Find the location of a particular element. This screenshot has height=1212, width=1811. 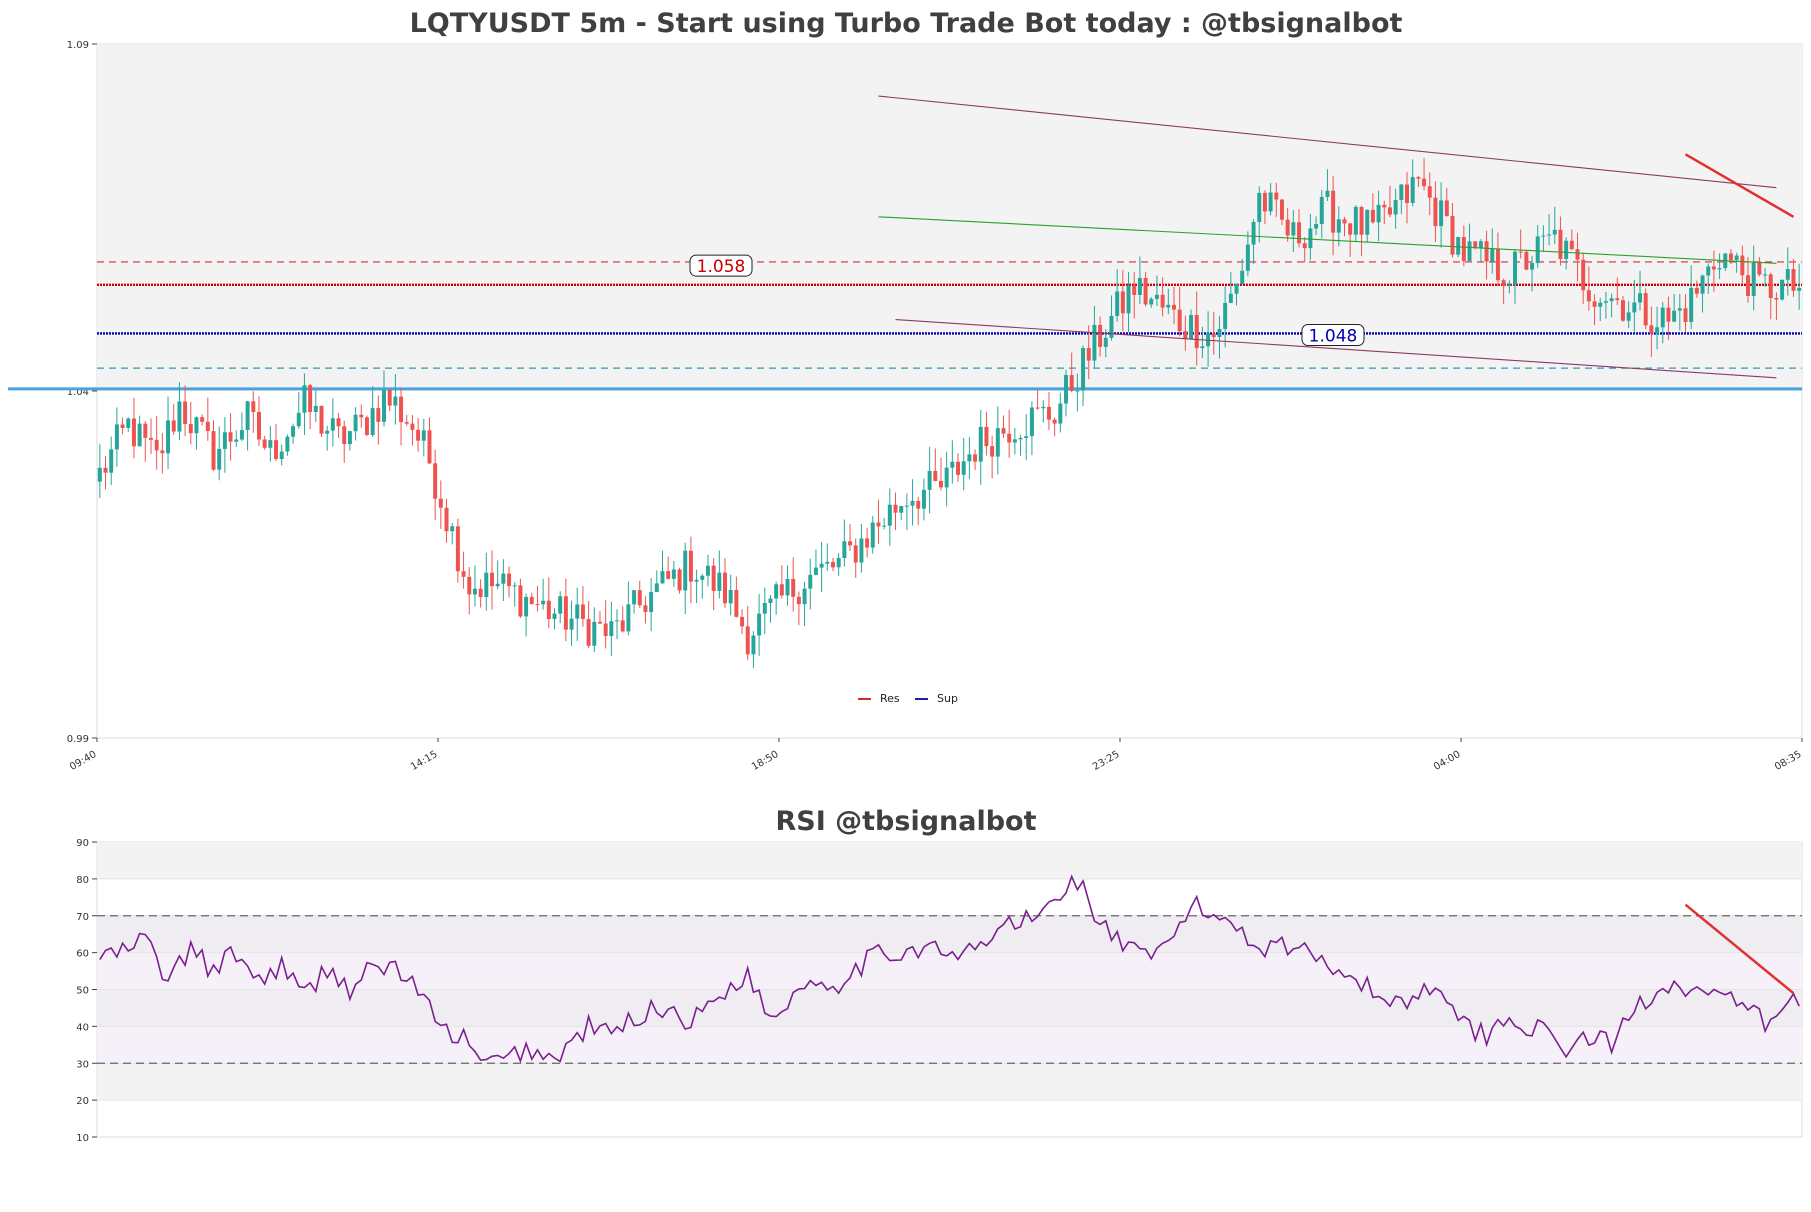

main-y-tick-label: 1.04 is located at coordinates (78, 392).